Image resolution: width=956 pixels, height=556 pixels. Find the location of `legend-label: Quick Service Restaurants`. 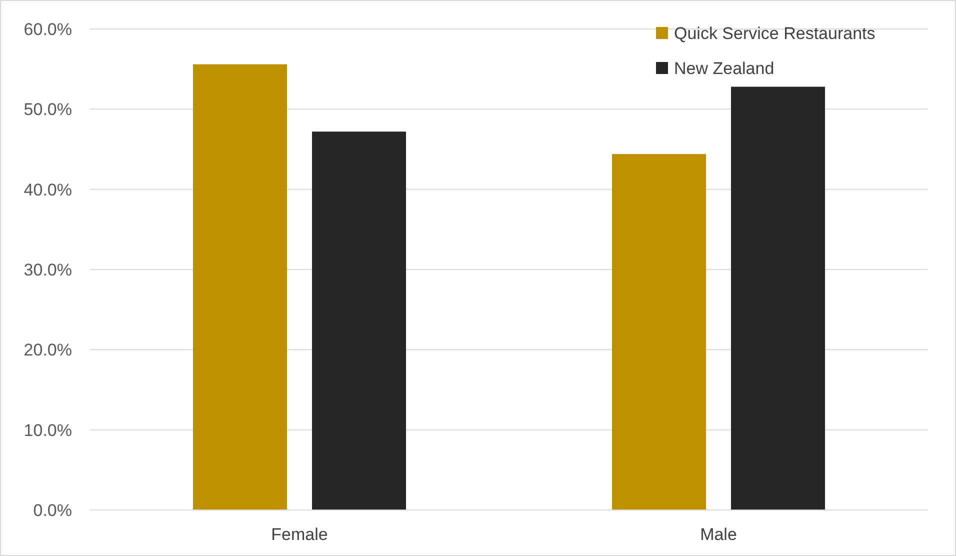

legend-label: Quick Service Restaurants is located at coordinates (775, 33).